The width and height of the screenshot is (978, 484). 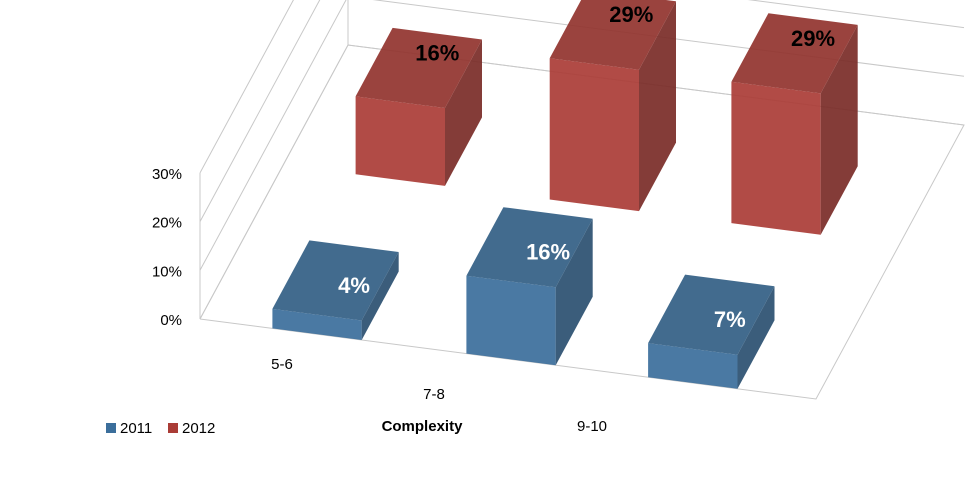 What do you see at coordinates (167, 223) in the screenshot?
I see `y-tick-label: 20%` at bounding box center [167, 223].